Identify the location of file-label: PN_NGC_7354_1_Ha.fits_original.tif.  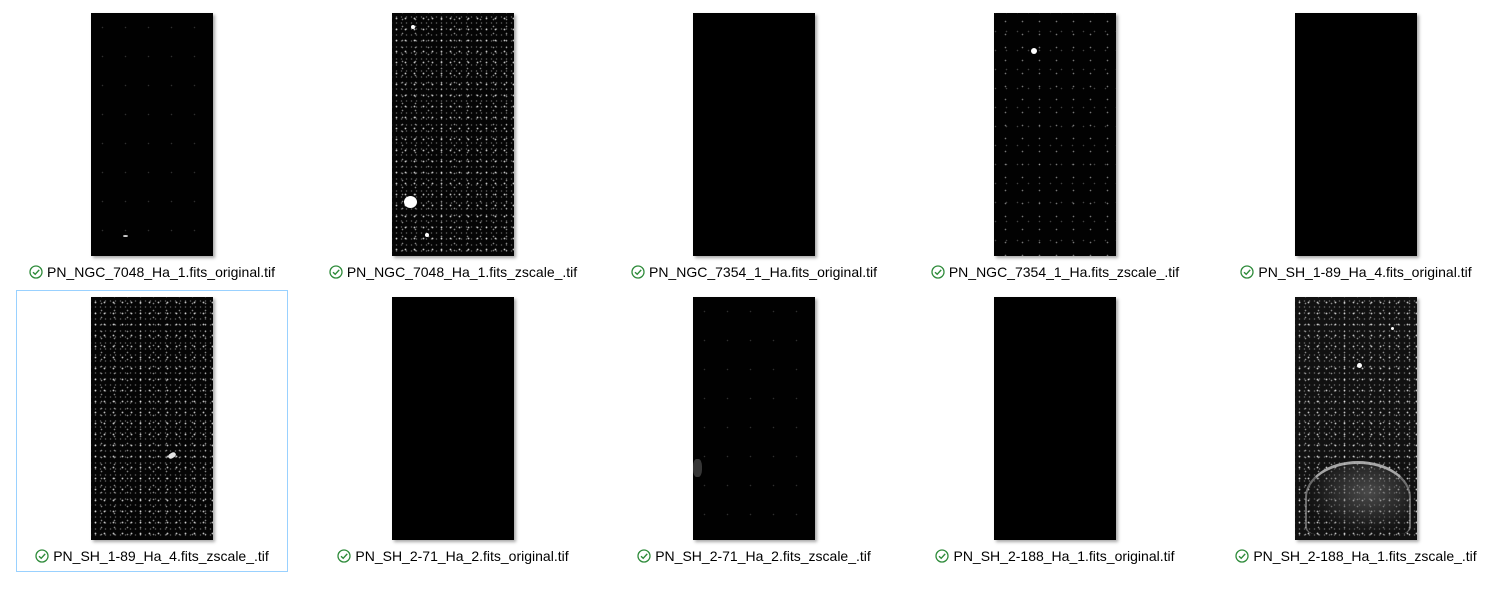
(754, 272).